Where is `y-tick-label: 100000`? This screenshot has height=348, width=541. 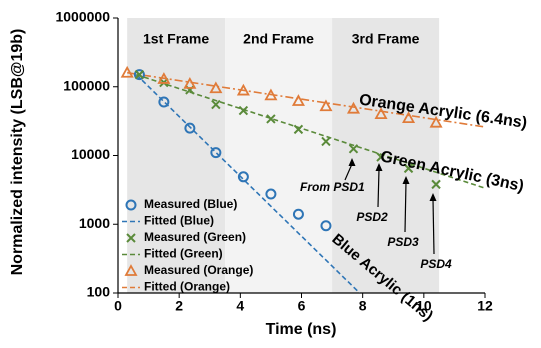
y-tick-label: 100000 is located at coordinates (86, 85).